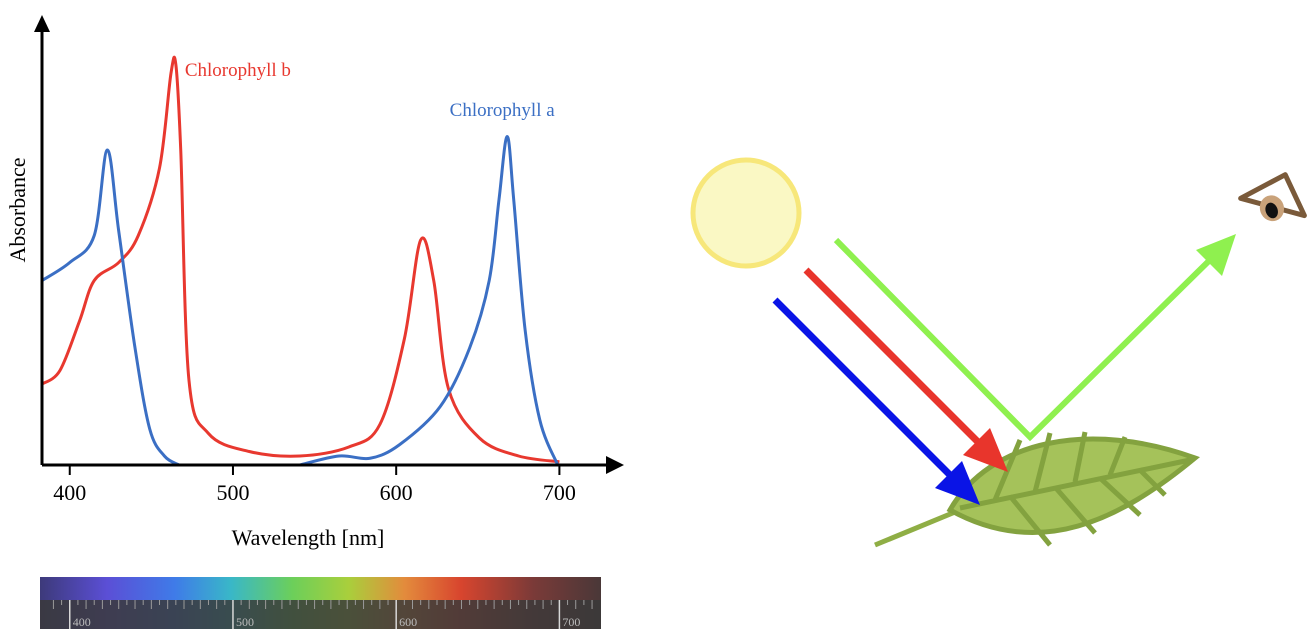  Describe the element at coordinates (82, 622) in the screenshot. I see `spectrum-tick-label: 400` at that location.